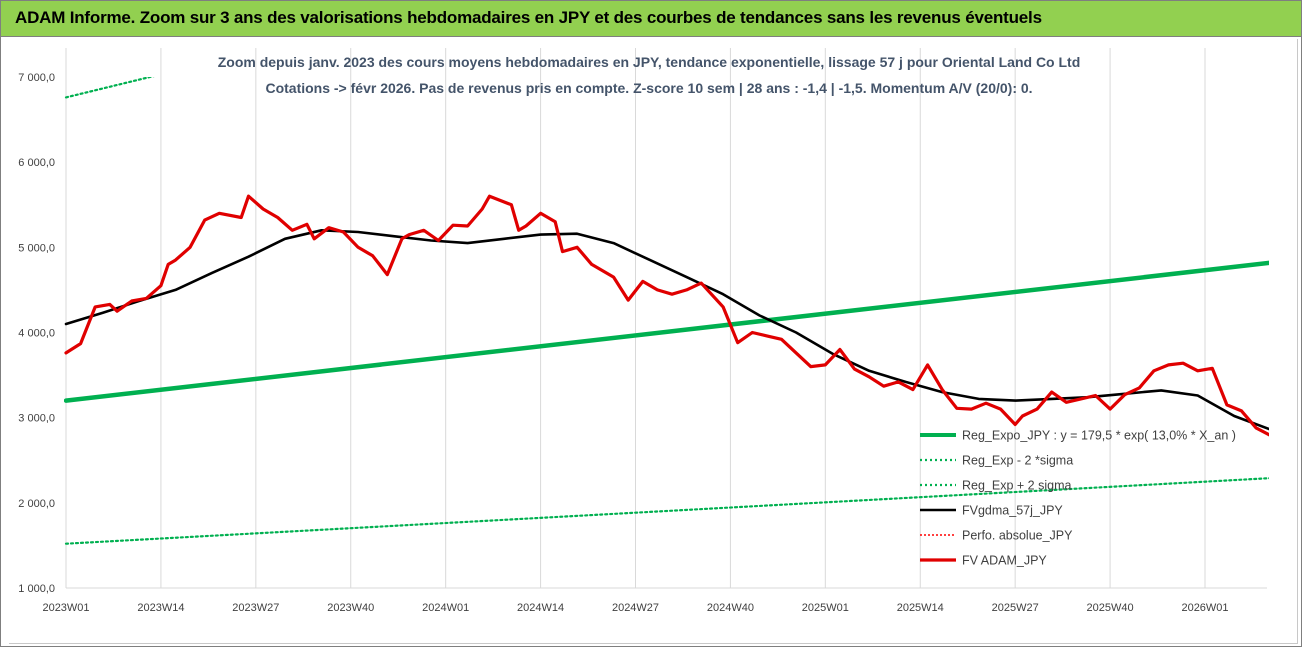 This screenshot has height=647, width=1302. Describe the element at coordinates (730, 608) in the screenshot. I see `x-tick-label: 2024W40` at that location.